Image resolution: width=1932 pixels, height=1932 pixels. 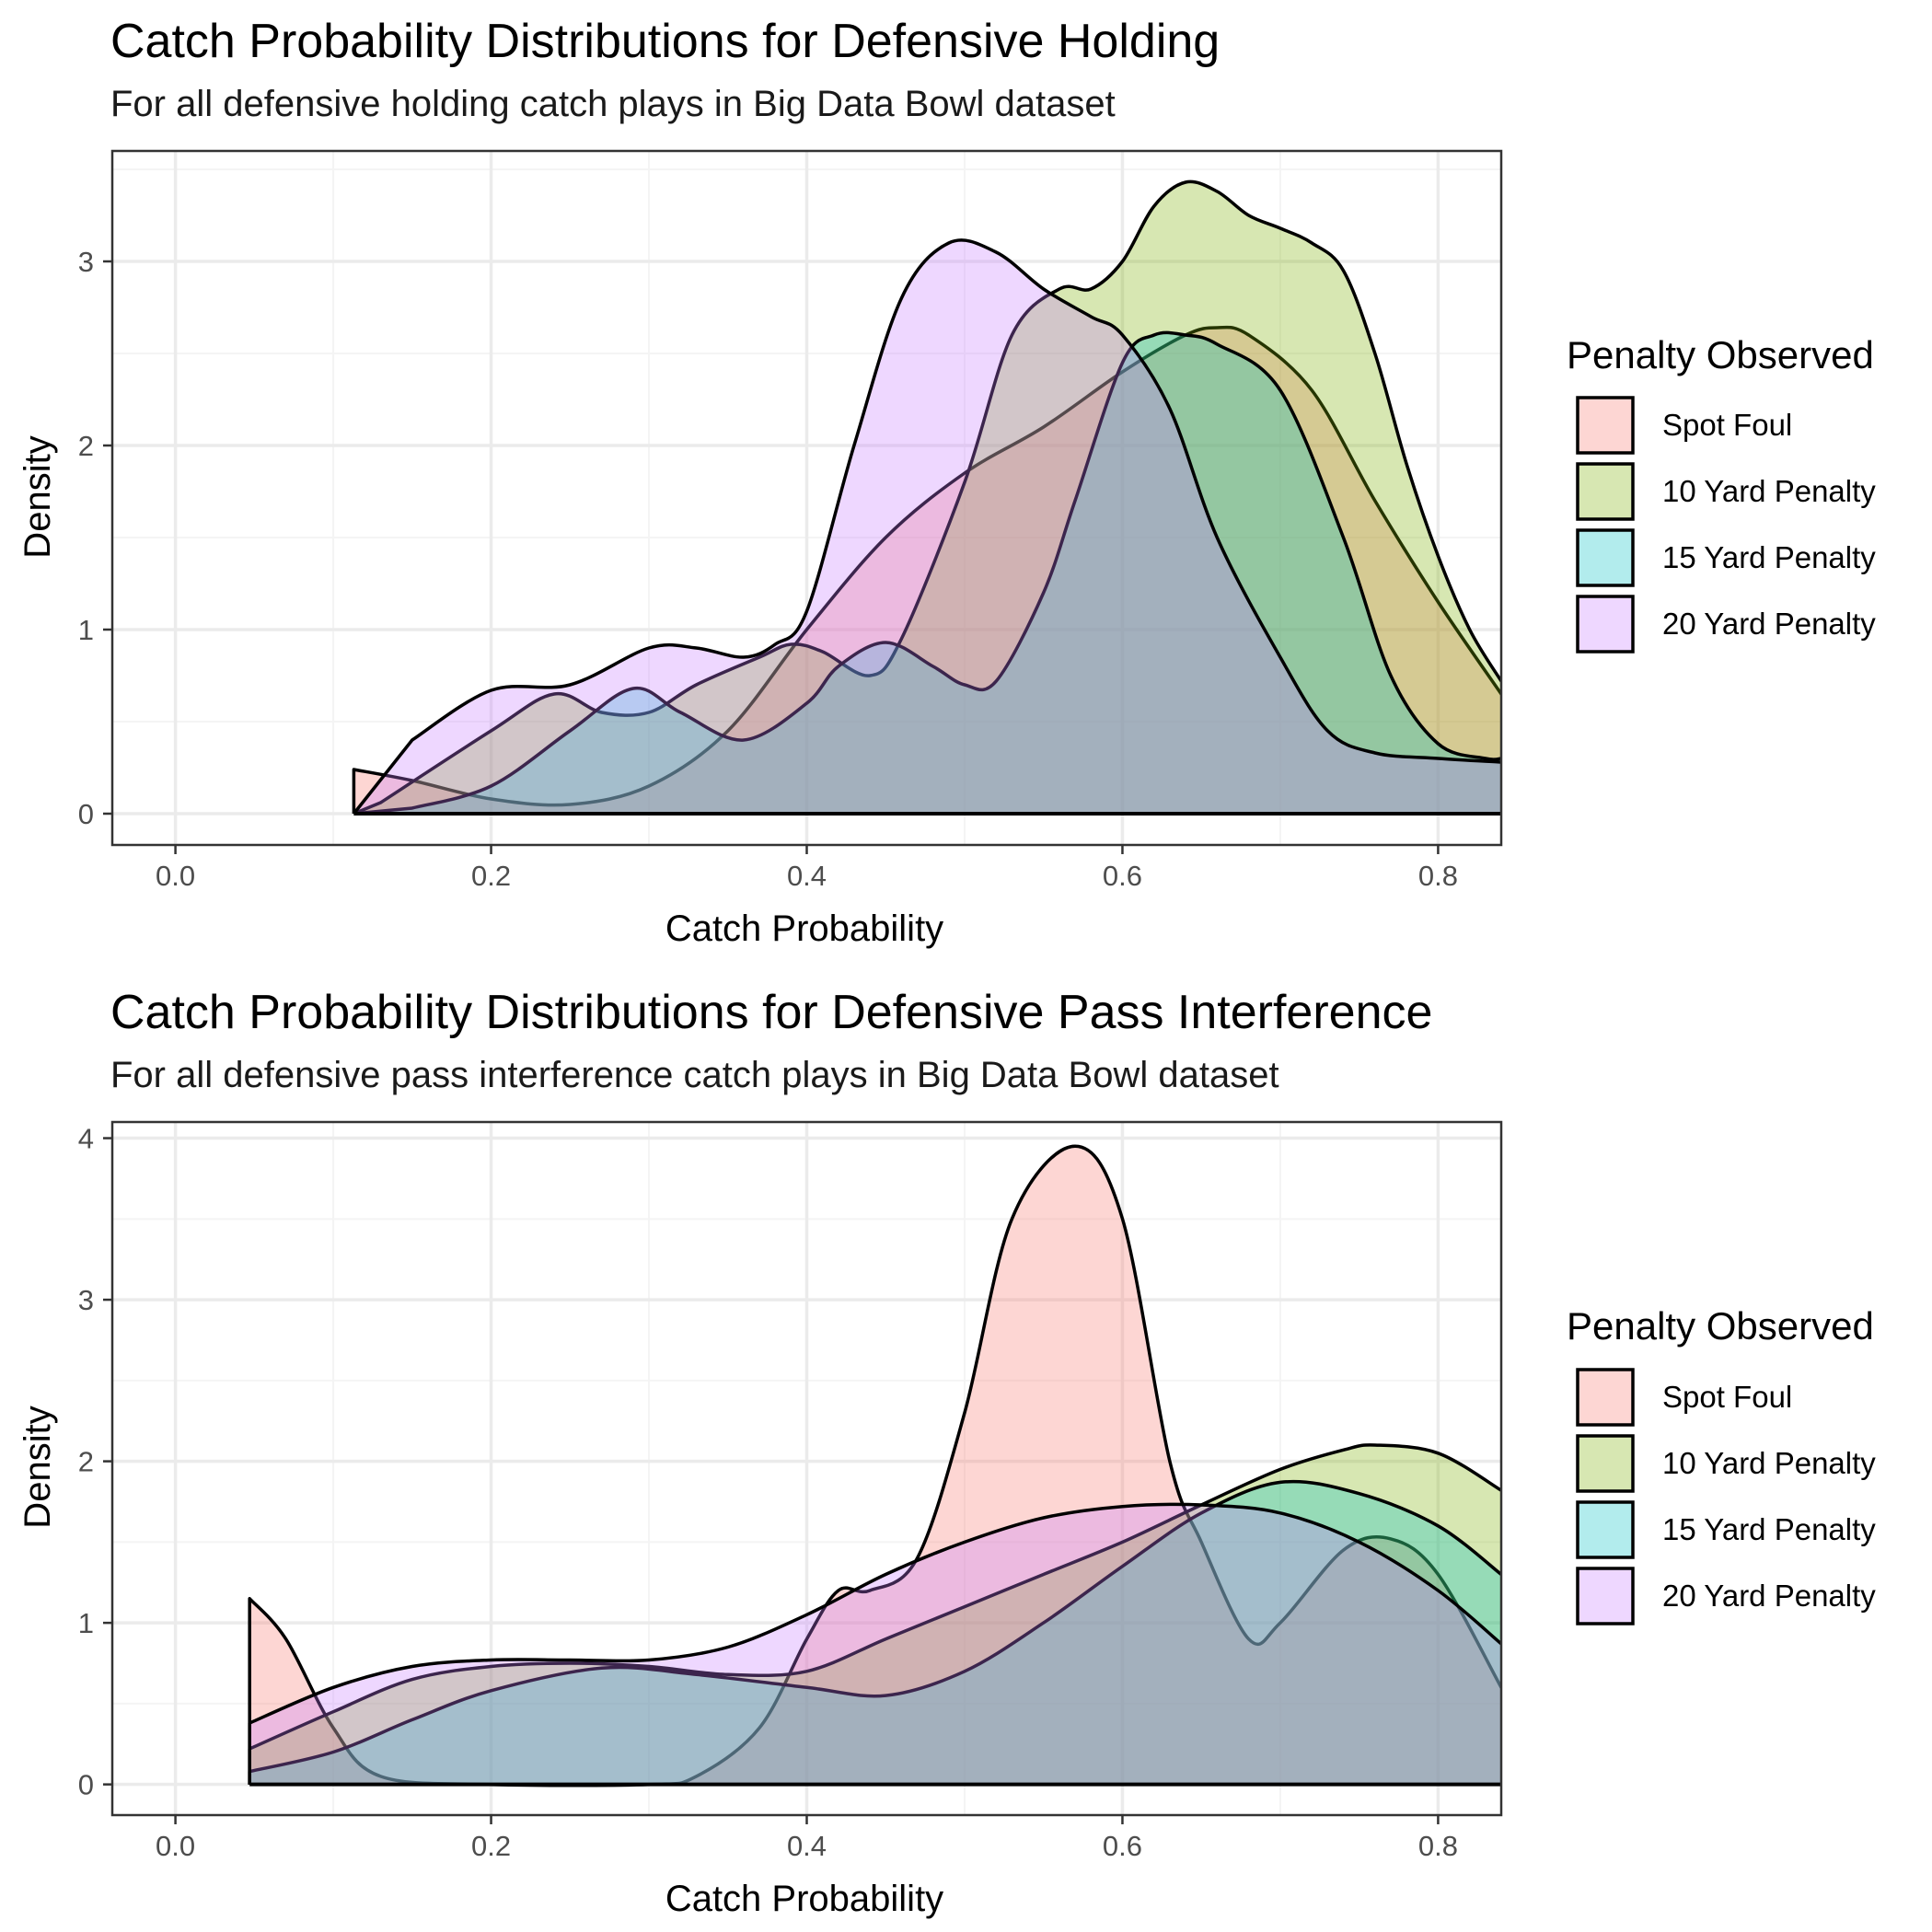 I want to click on density-10-yard-penalty-fill, so click(x=875, y=1615).